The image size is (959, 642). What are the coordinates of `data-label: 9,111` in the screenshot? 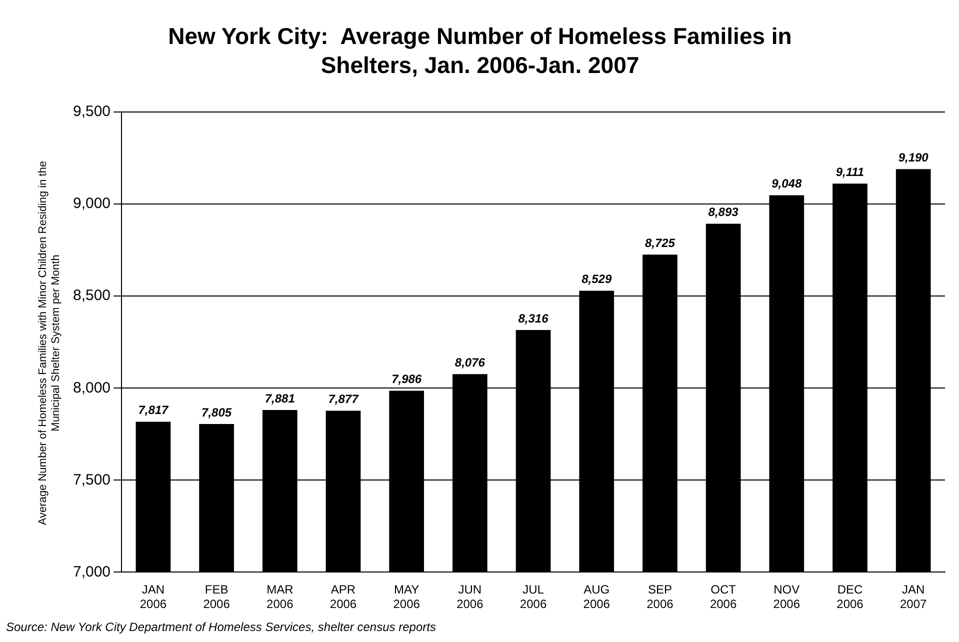 It's located at (850, 171).